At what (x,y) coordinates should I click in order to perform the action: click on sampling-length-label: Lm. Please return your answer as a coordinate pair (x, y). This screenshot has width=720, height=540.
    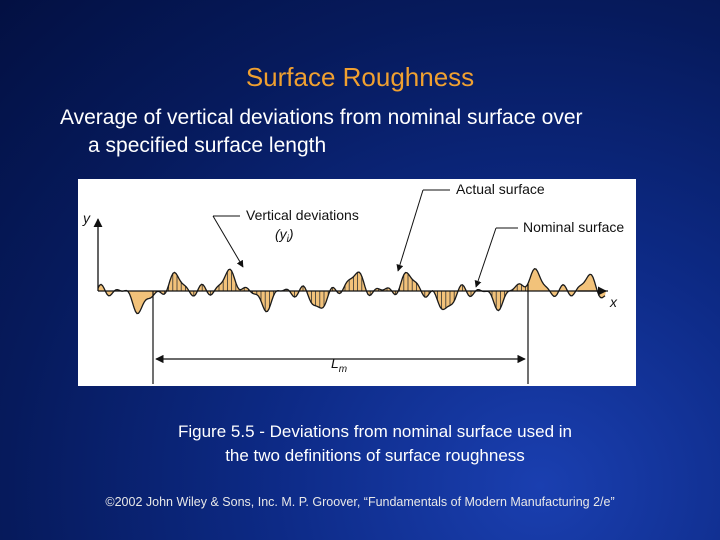
    Looking at the image, I should click on (339, 365).